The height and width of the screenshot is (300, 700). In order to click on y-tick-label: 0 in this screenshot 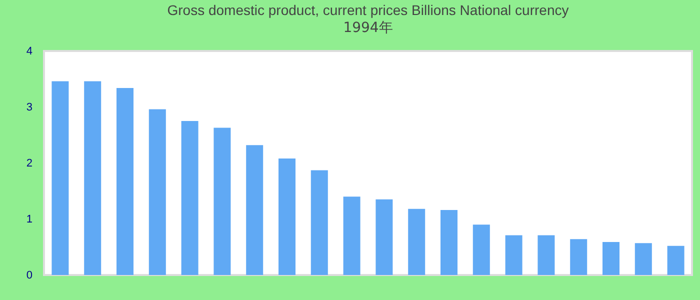, I will do `click(29, 276)`.